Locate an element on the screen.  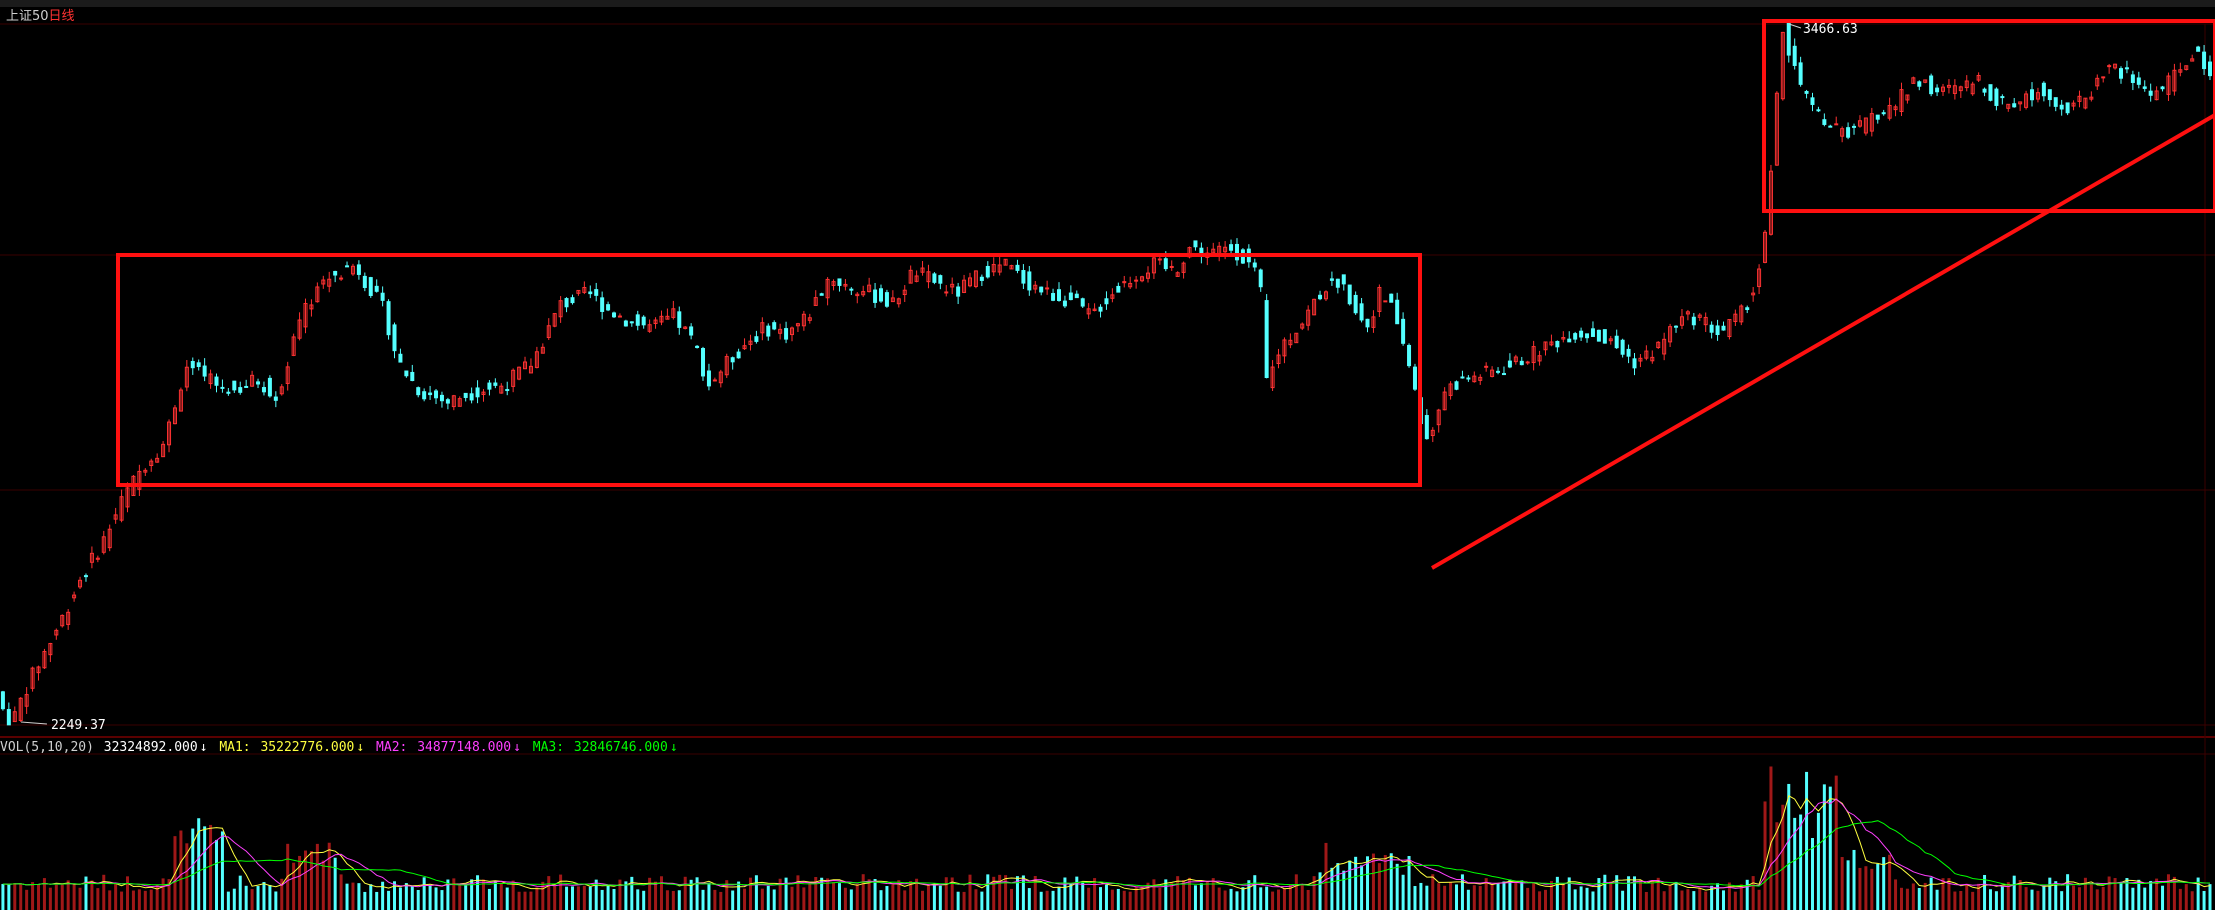
vol-arrow: ↓ is located at coordinates (203, 747).